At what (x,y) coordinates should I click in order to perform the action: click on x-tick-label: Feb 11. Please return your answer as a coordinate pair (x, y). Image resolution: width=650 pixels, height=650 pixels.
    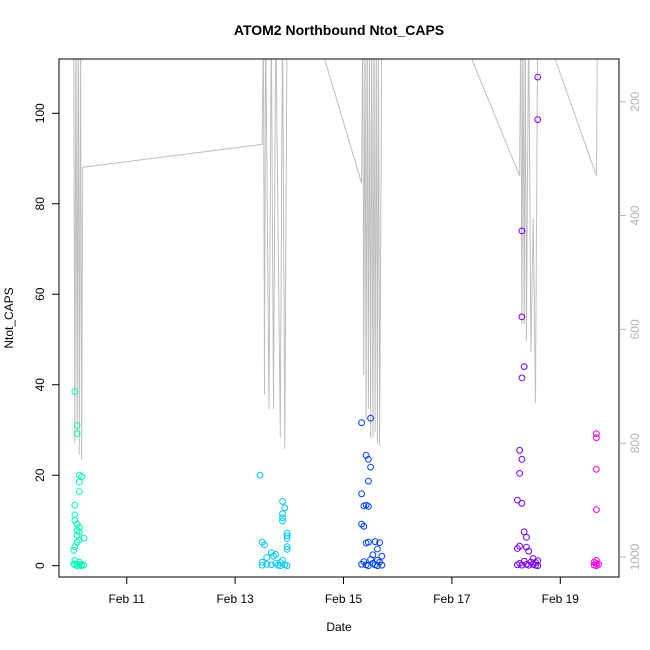
    Looking at the image, I should click on (127, 599).